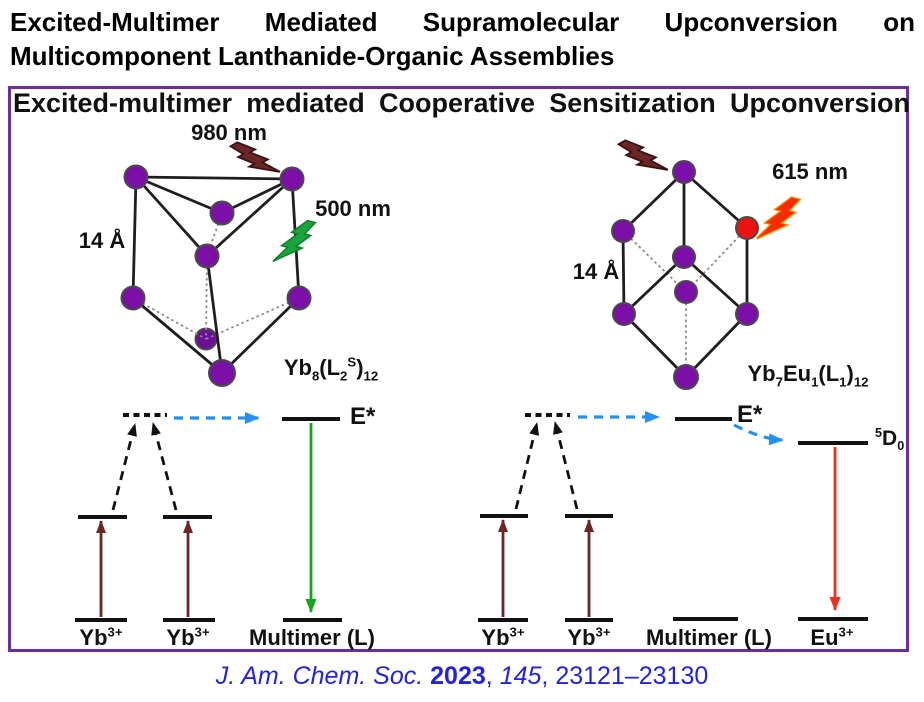 This screenshot has width=924, height=702. What do you see at coordinates (353, 208) in the screenshot?
I see `emission-wavelength-label: 500 nm` at bounding box center [353, 208].